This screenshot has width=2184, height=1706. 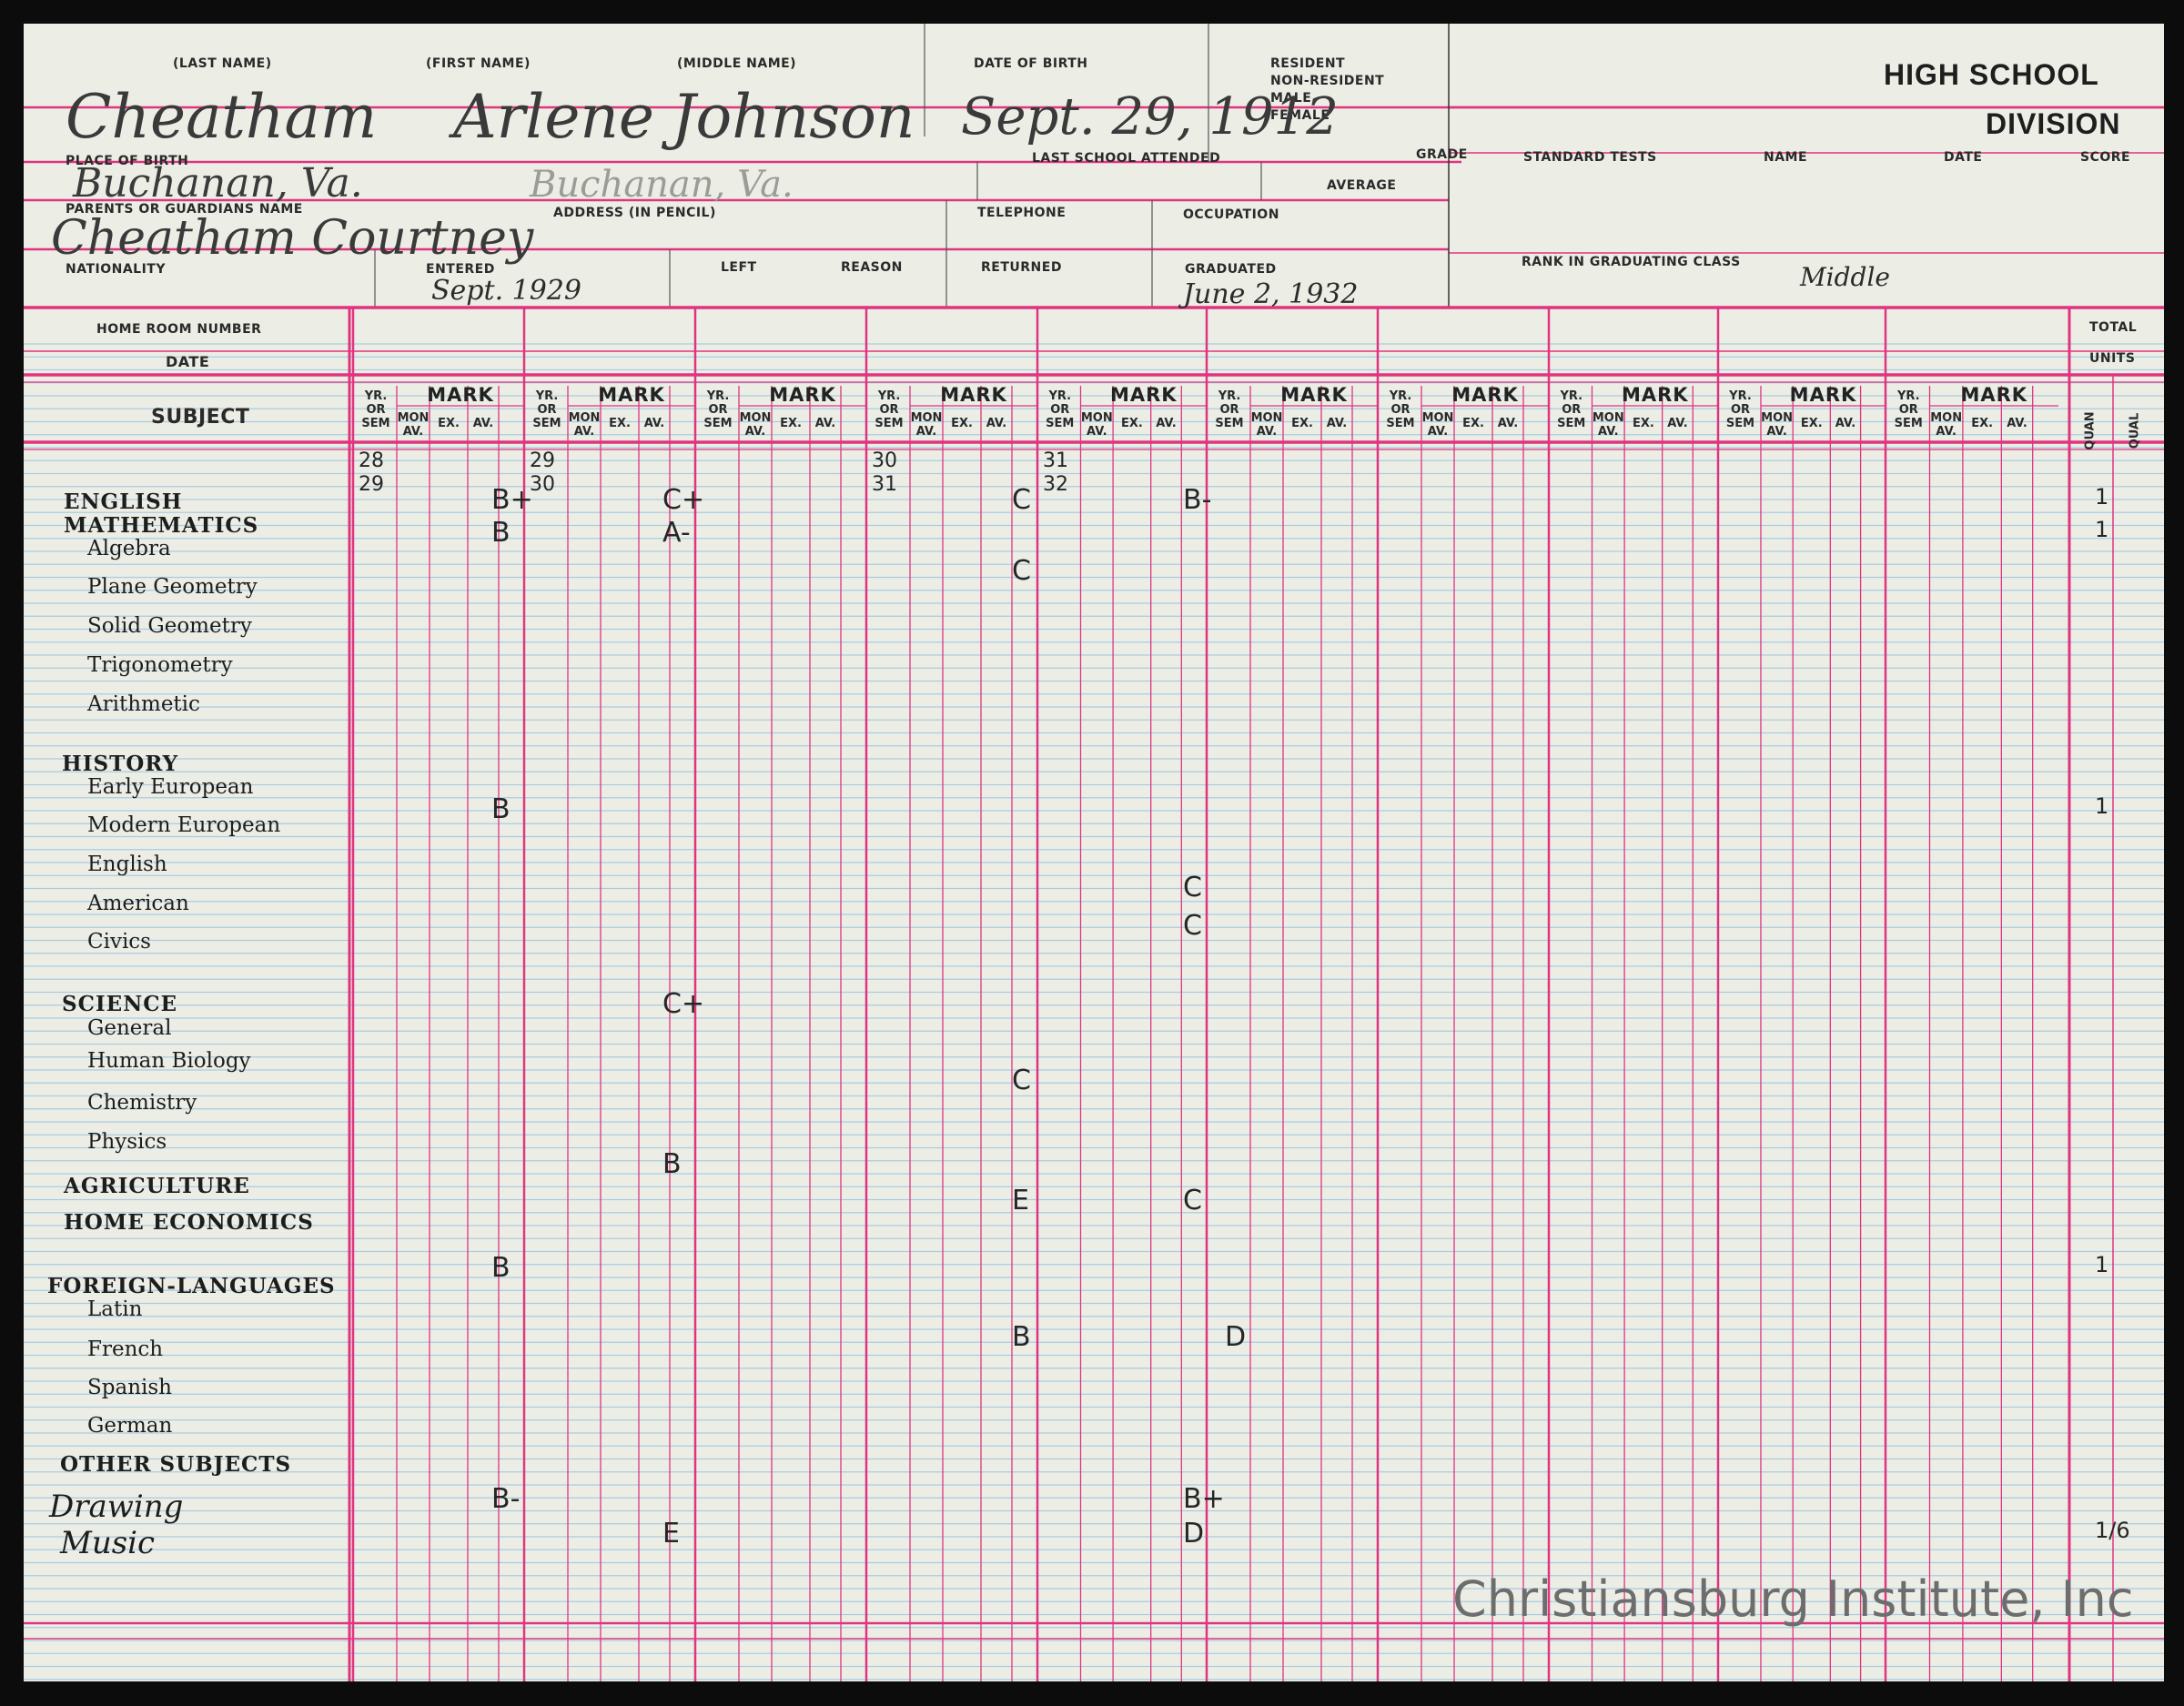 What do you see at coordinates (160, 665) in the screenshot?
I see `subject-row-label: Trigonometry` at bounding box center [160, 665].